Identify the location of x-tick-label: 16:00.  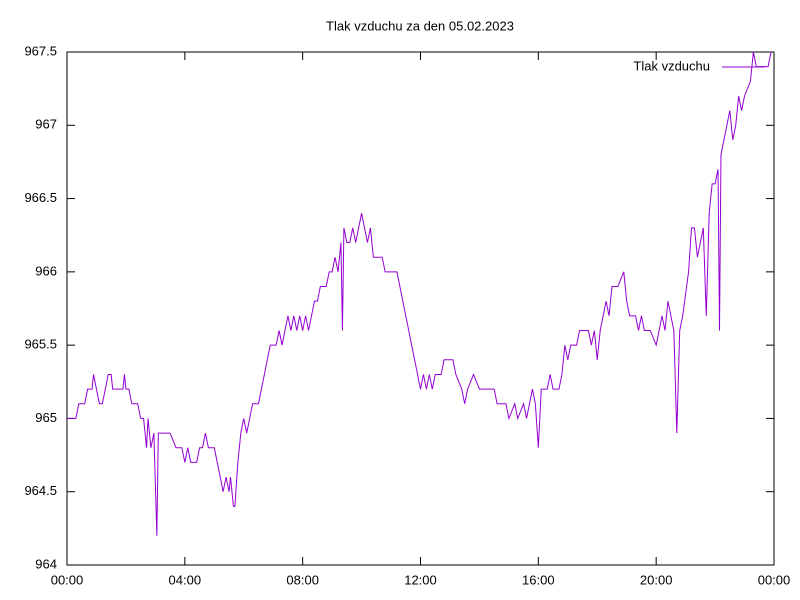
(538, 579).